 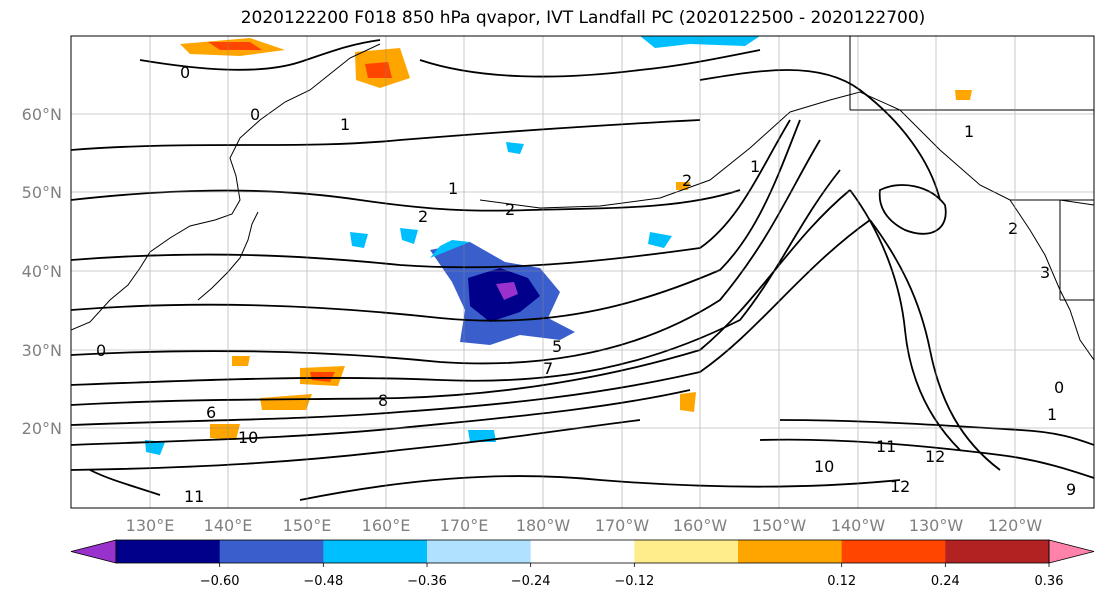 I want to click on longitude-label: 160°E, so click(x=386, y=525).